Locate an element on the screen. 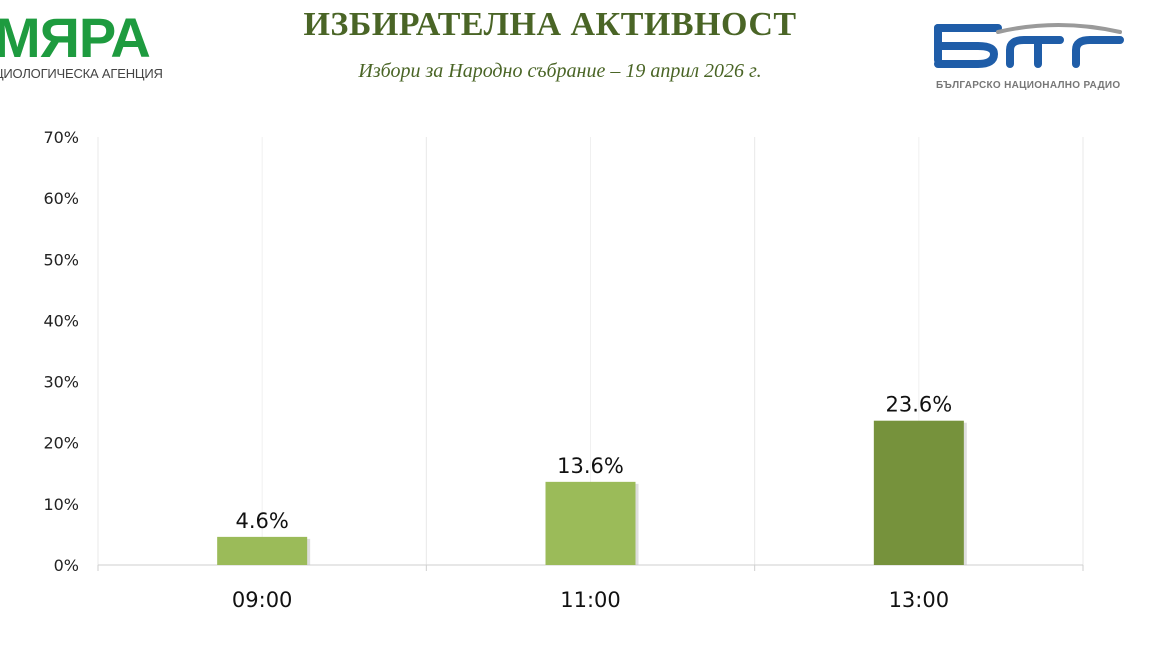 The height and width of the screenshot is (648, 1153). y-tick-label: 10% is located at coordinates (61, 504).